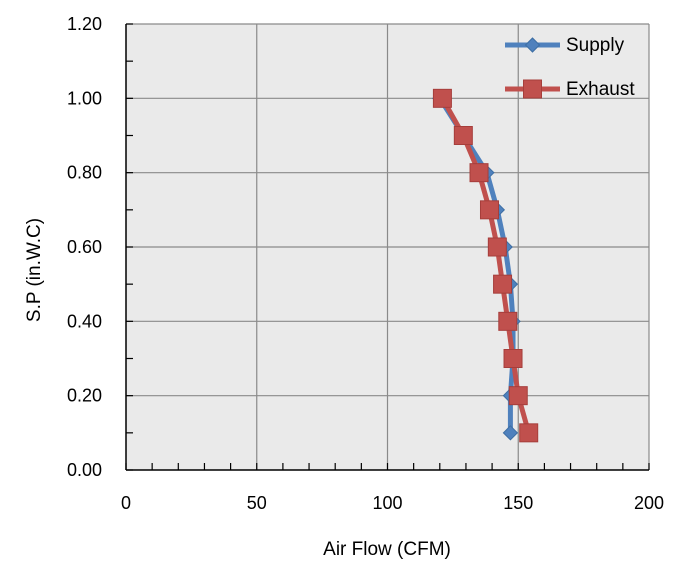  I want to click on y-tick-label: 0.60, so click(84, 247).